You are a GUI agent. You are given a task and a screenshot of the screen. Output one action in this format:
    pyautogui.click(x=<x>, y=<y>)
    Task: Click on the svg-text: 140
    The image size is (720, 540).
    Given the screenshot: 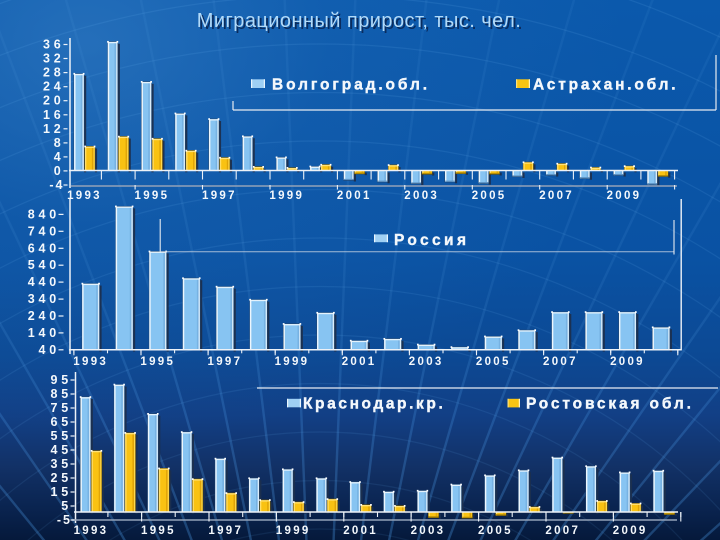 What is the action you would take?
    pyautogui.click(x=44, y=333)
    